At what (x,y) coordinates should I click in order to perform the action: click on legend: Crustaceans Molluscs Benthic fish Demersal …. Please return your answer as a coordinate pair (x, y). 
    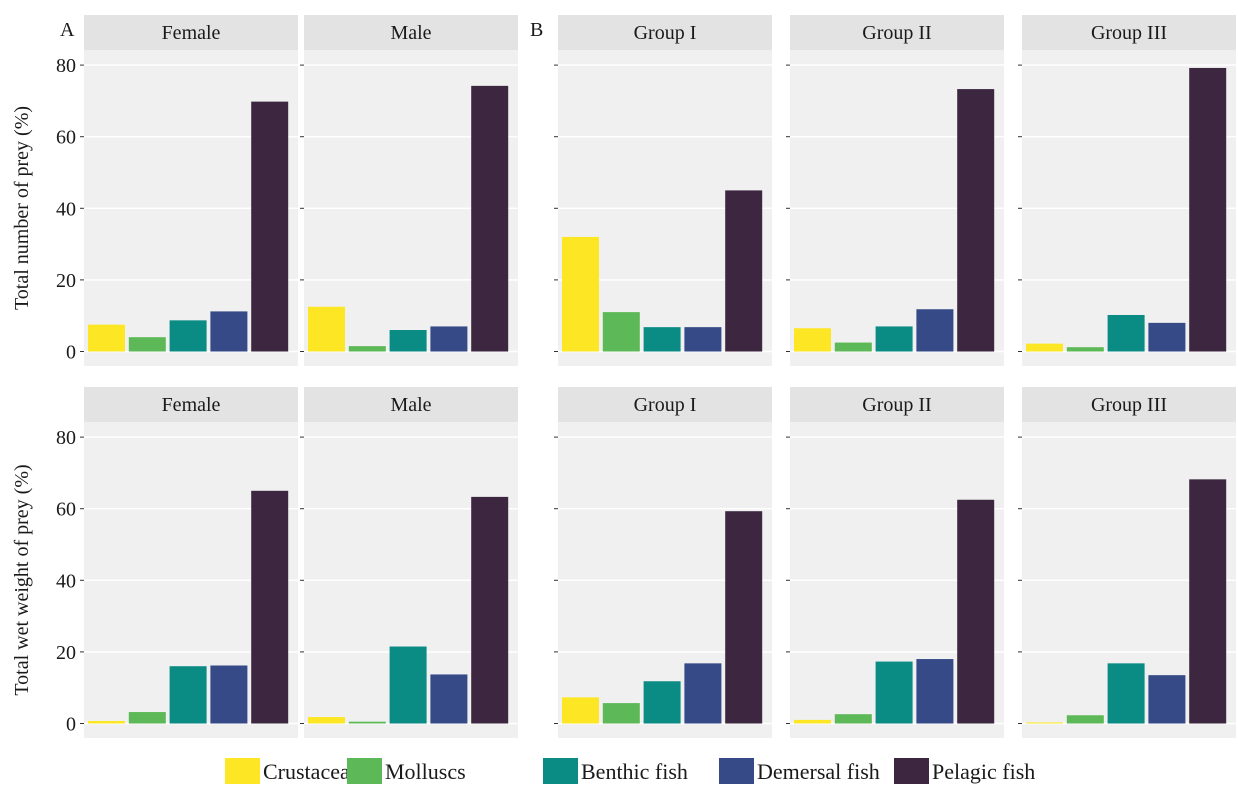
    Looking at the image, I should click on (630, 771).